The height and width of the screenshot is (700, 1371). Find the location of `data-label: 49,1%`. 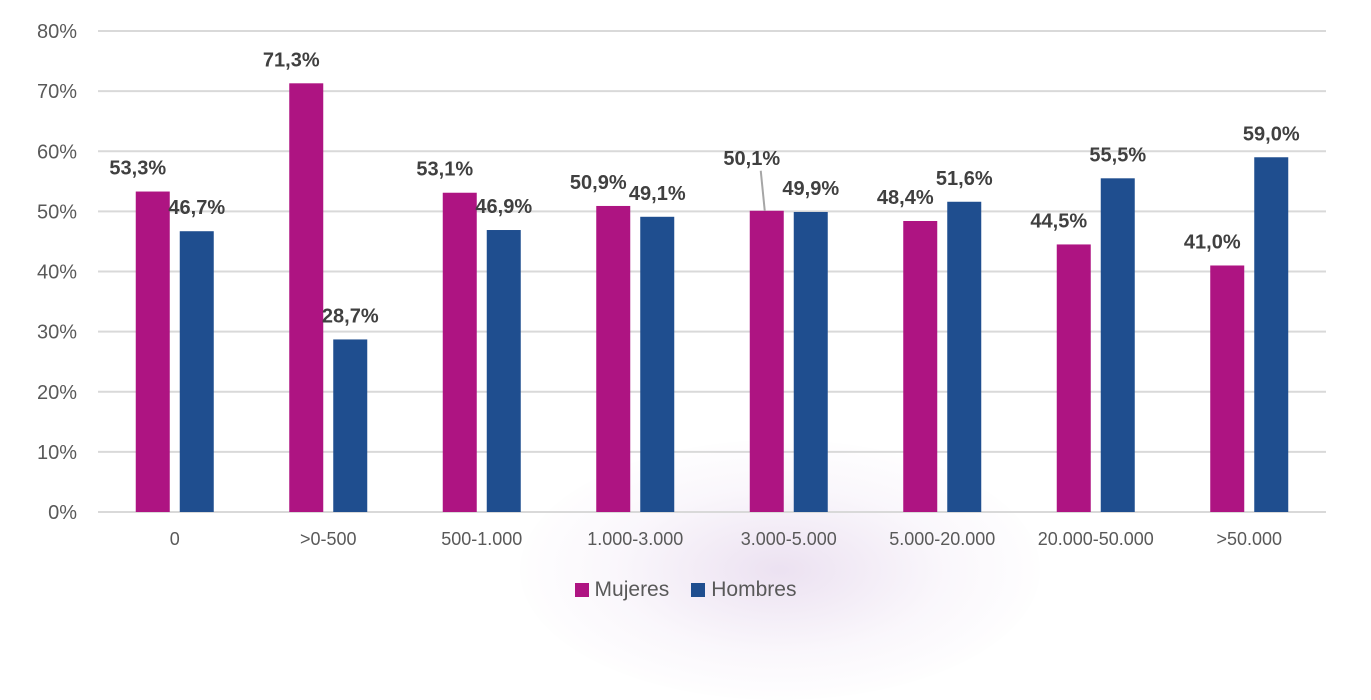

data-label: 49,1% is located at coordinates (657, 194).